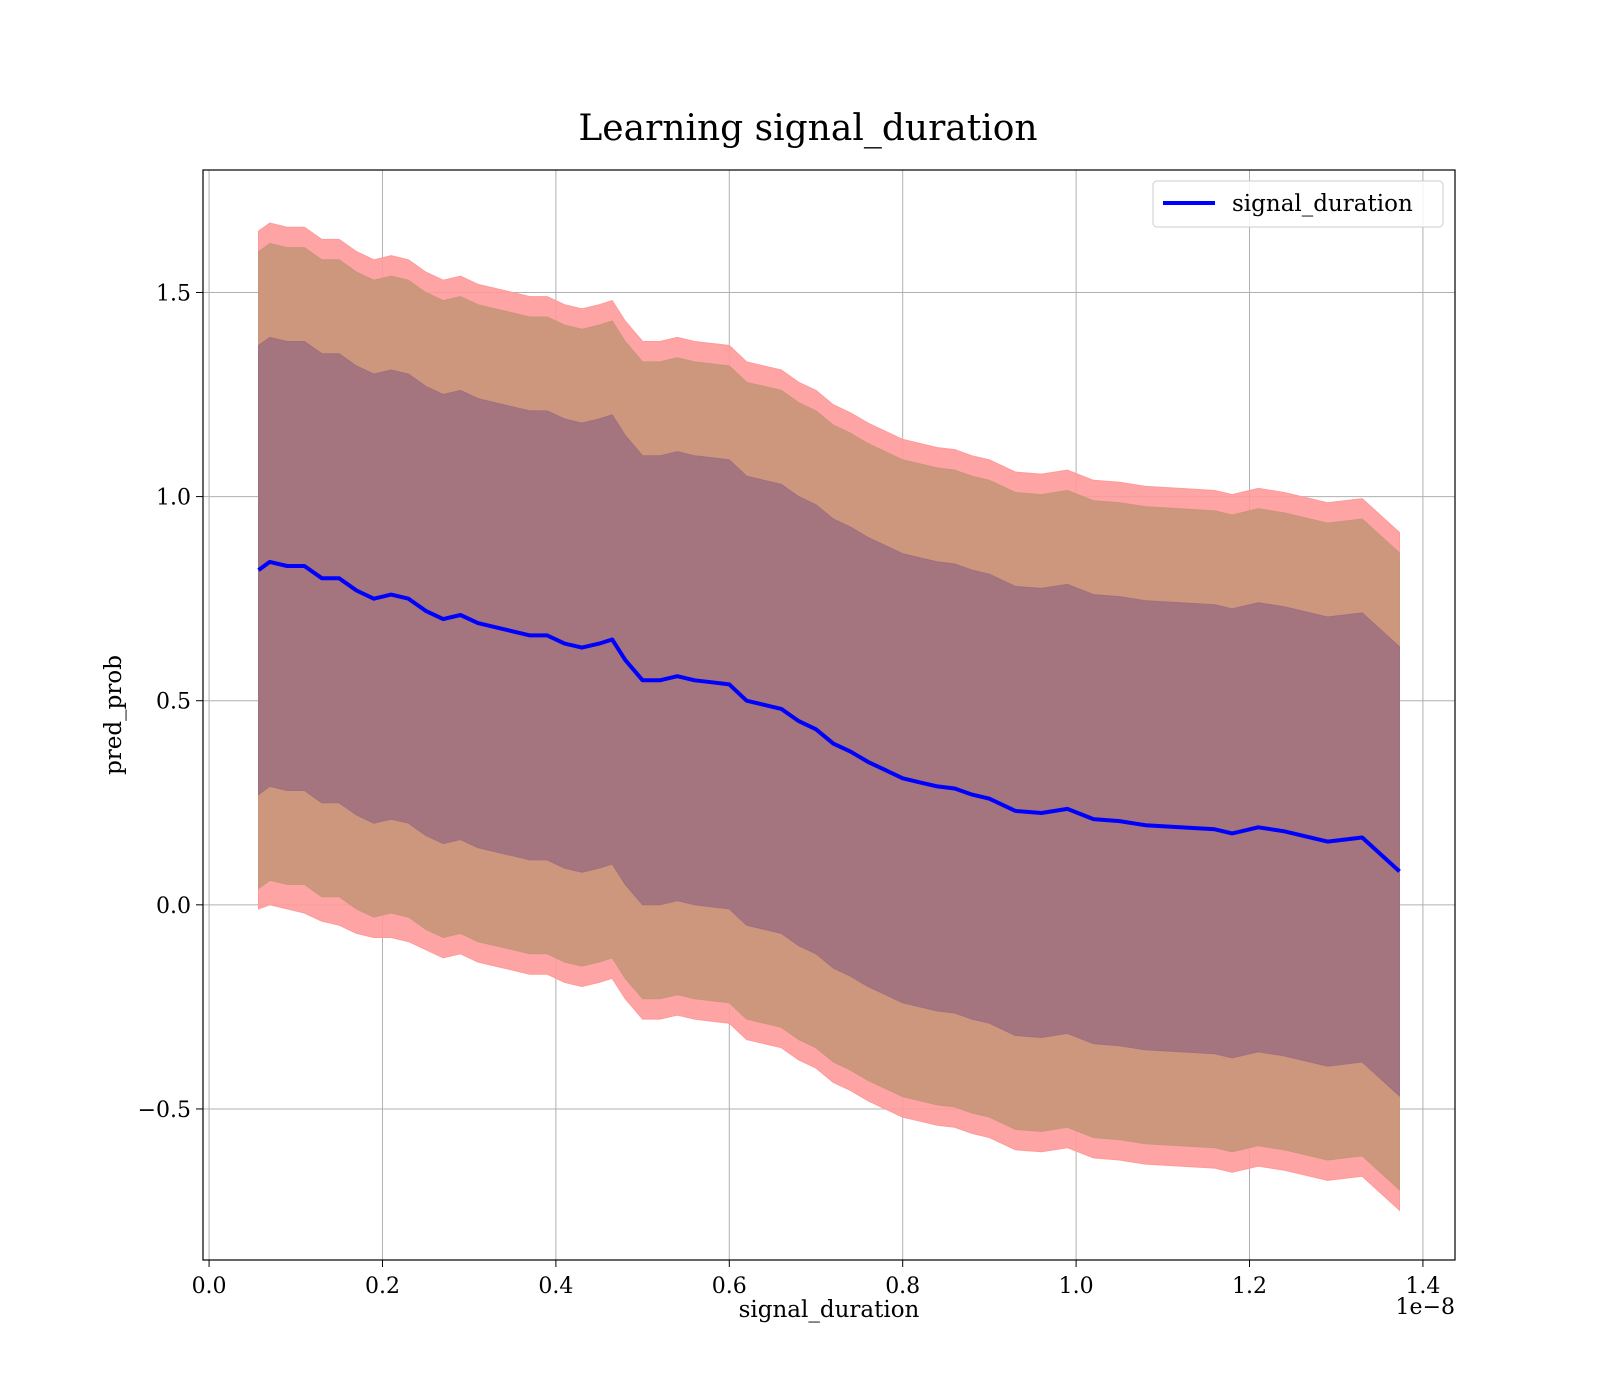  What do you see at coordinates (173, 293) in the screenshot?
I see `y-tick-label: 1.5` at bounding box center [173, 293].